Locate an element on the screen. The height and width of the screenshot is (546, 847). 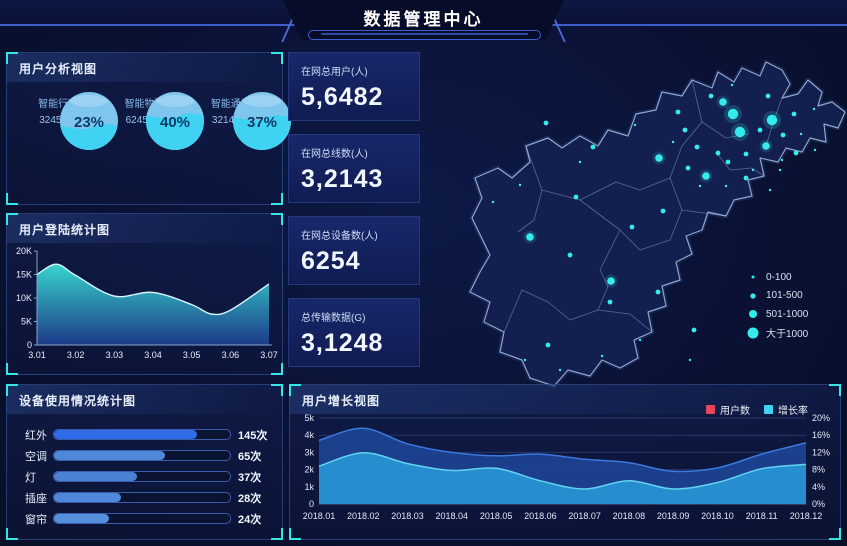
stat-label: 在网总用户(人) is located at coordinates (334, 72).